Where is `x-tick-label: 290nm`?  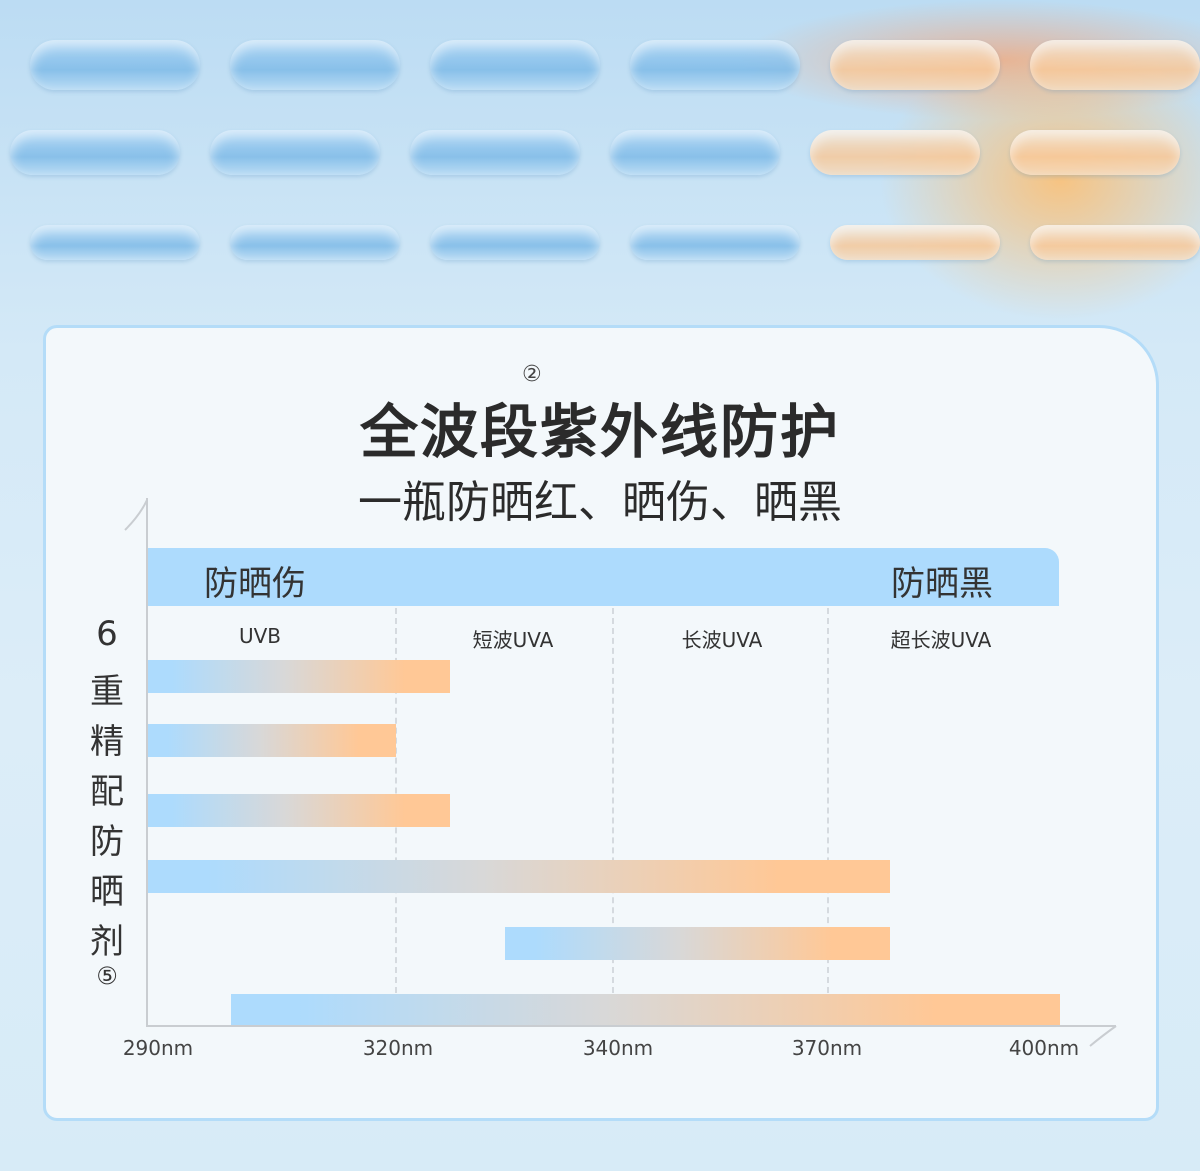 x-tick-label: 290nm is located at coordinates (158, 1048).